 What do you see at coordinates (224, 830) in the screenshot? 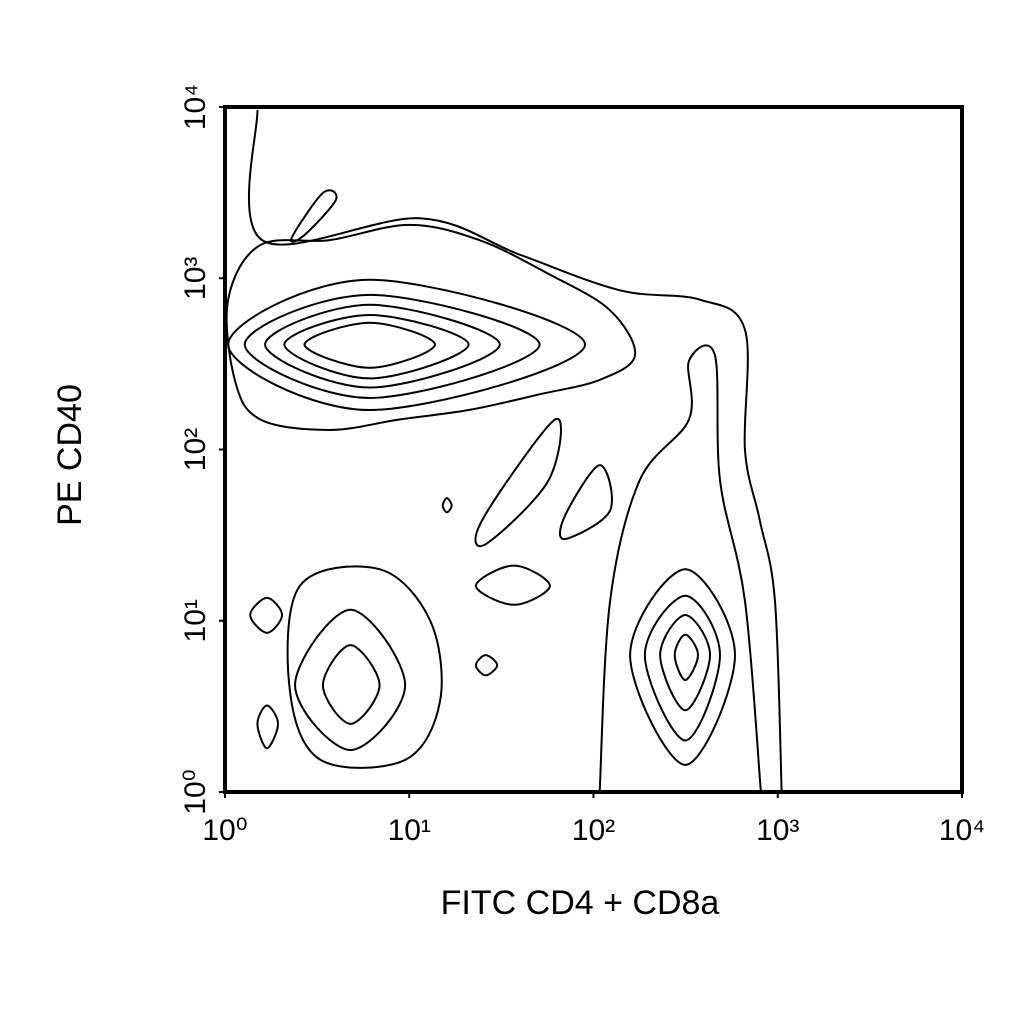
I see `x-tick-label: 10⁰` at bounding box center [224, 830].